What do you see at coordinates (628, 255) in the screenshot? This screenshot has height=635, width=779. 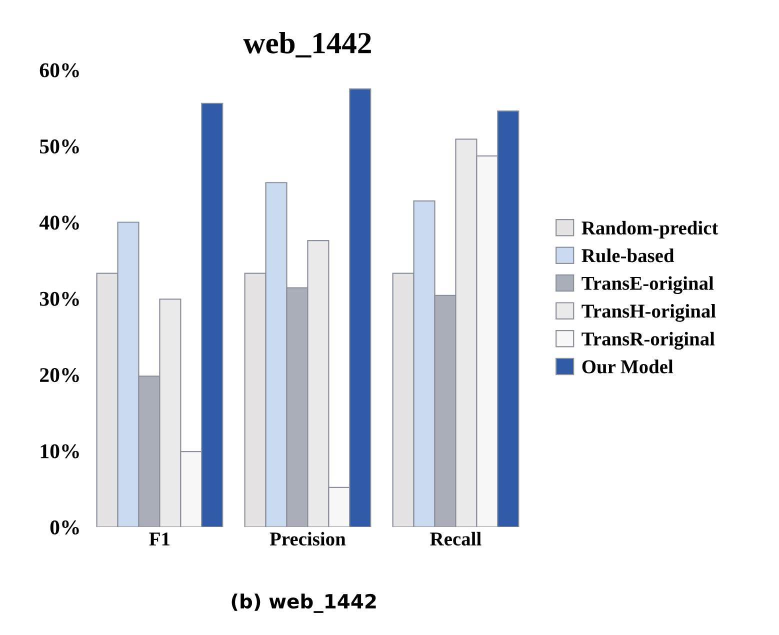 I see `legend-label: Rule-based` at bounding box center [628, 255].